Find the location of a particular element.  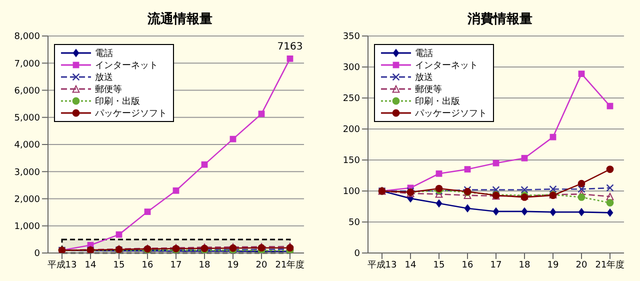

y-tick-label: 200 is located at coordinates (351, 130).